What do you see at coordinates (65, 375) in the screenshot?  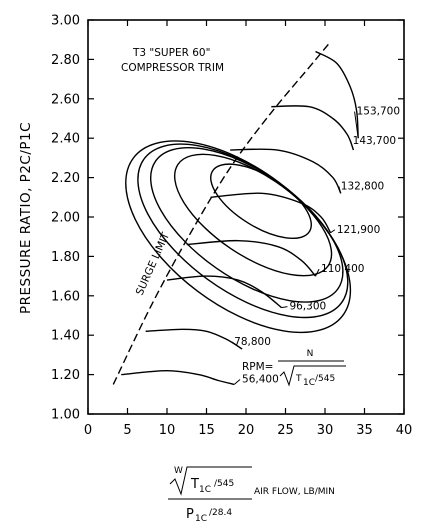 I see `y-tick-label: 1.20` at bounding box center [65, 375].